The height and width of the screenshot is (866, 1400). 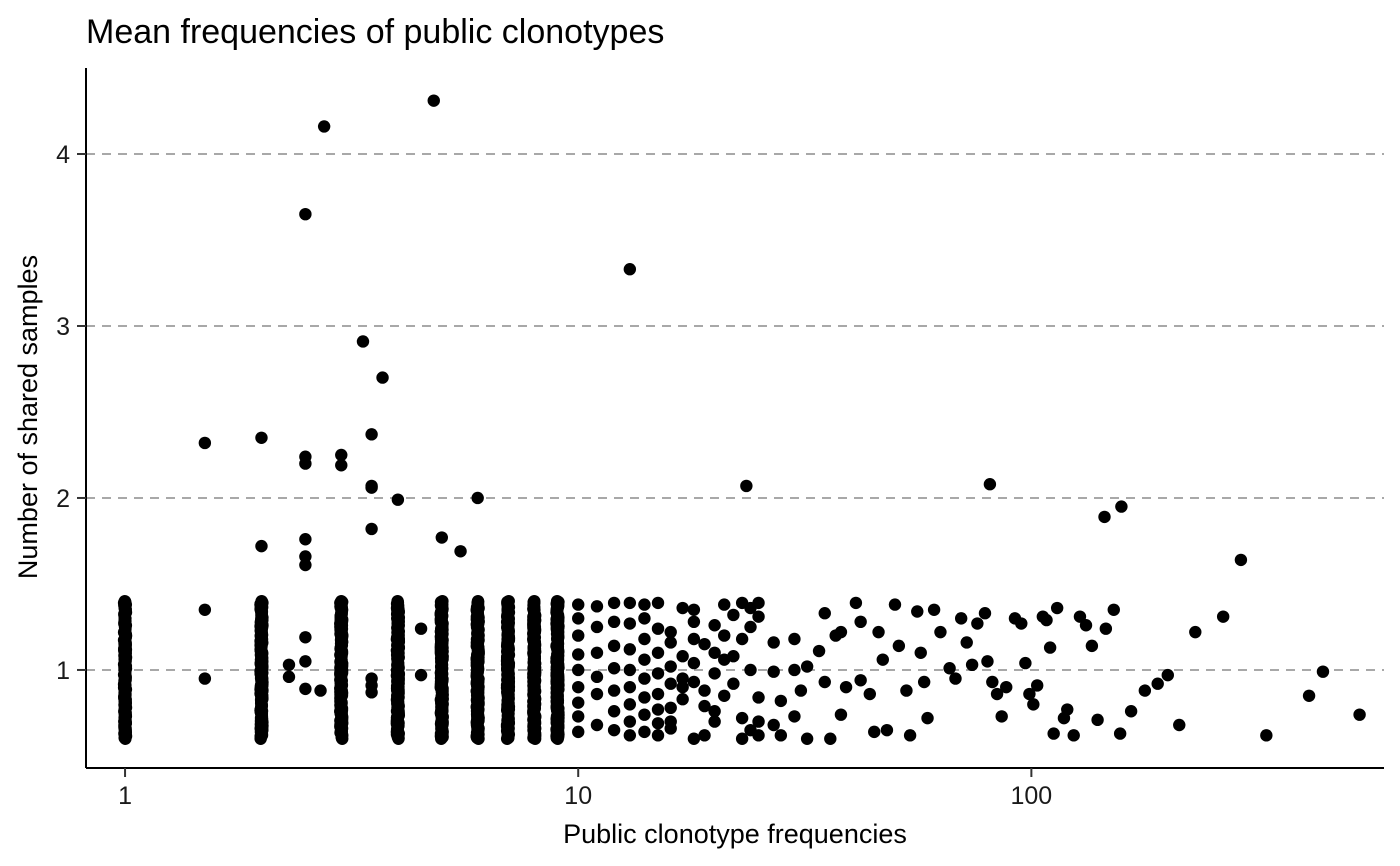 I want to click on x-tick-label: 10, so click(x=578, y=796).